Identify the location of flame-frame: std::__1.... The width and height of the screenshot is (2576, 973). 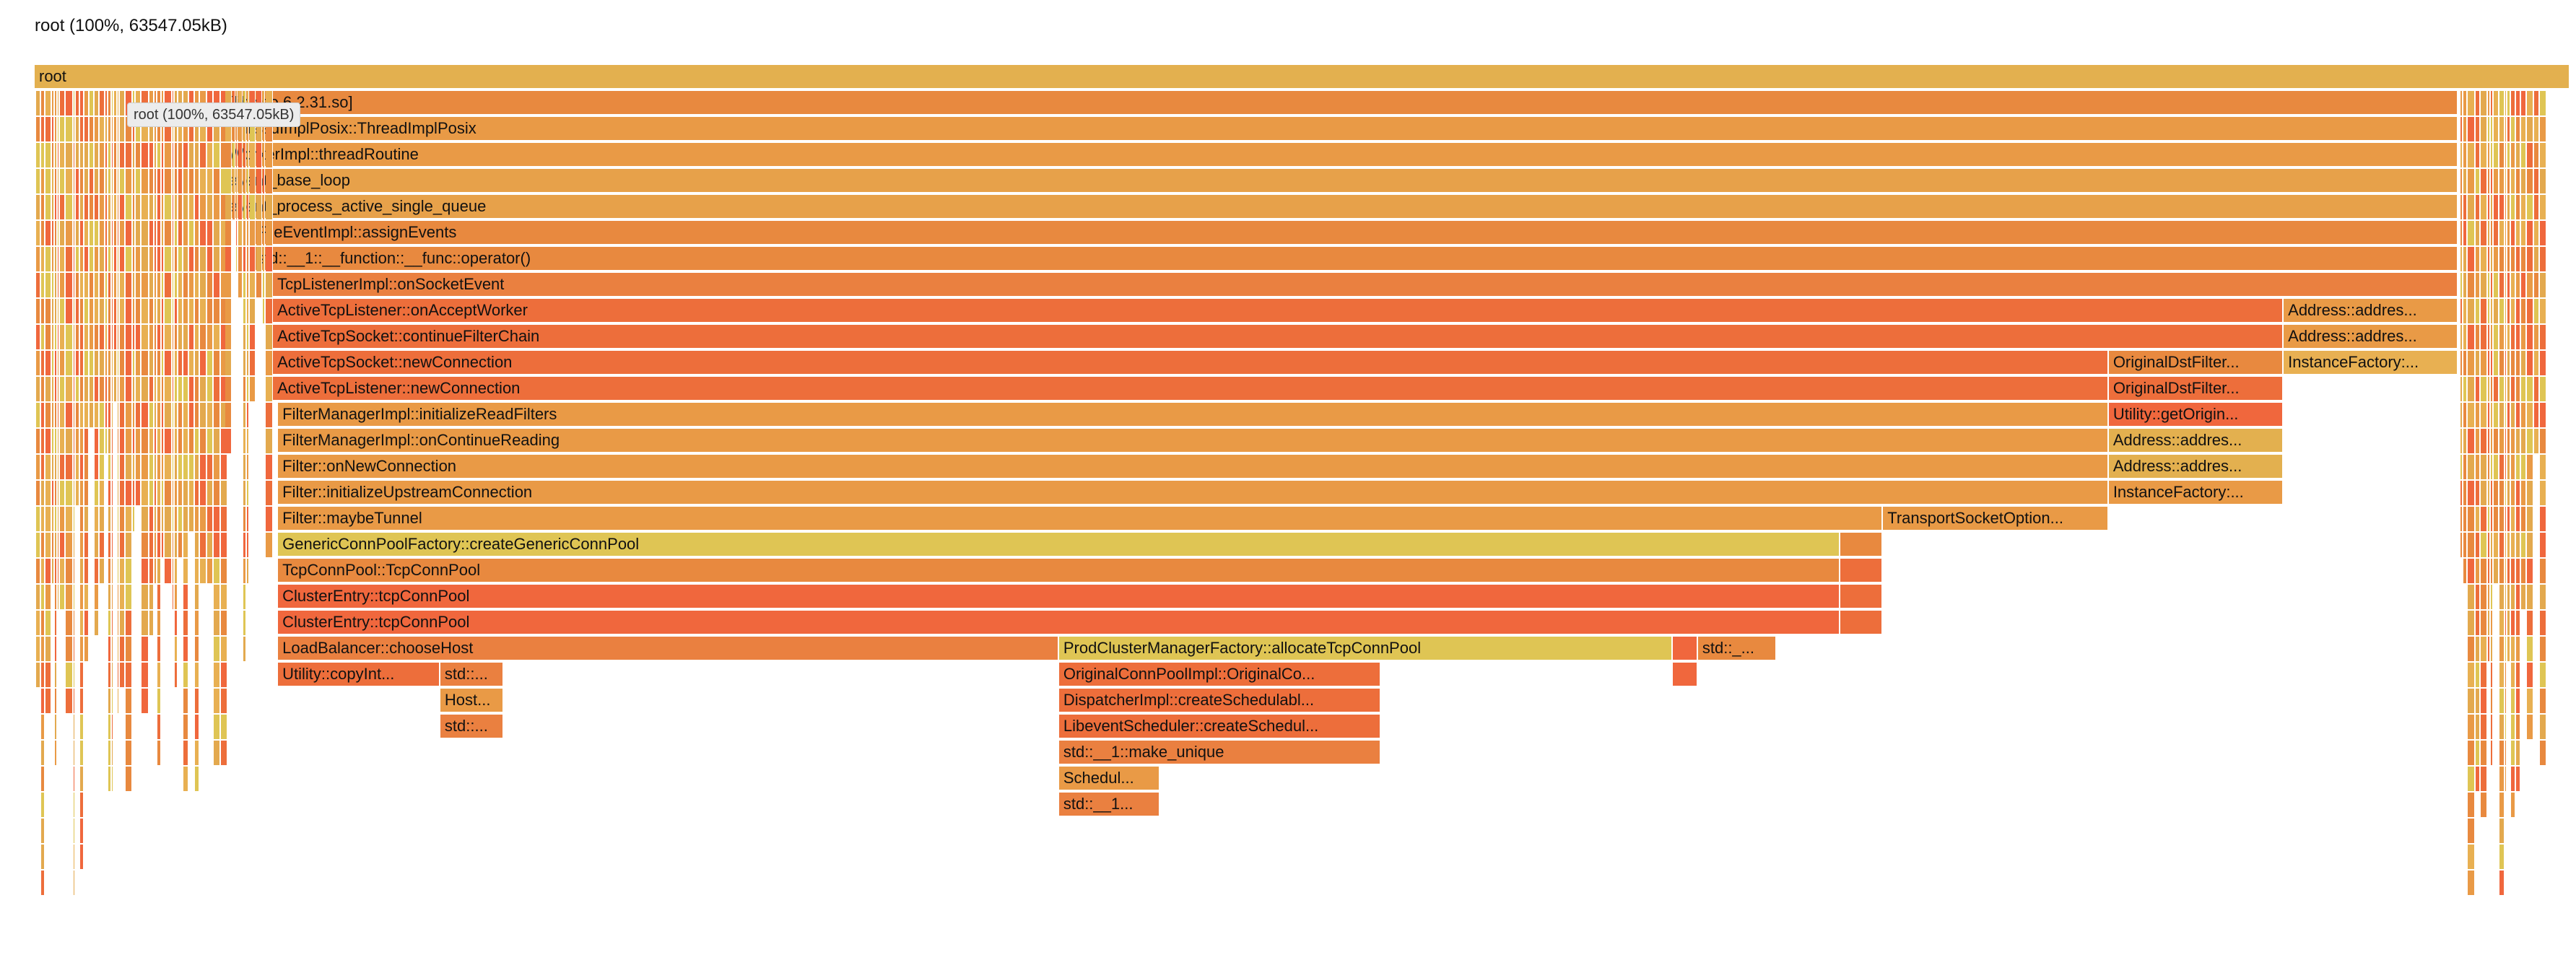
(1109, 805).